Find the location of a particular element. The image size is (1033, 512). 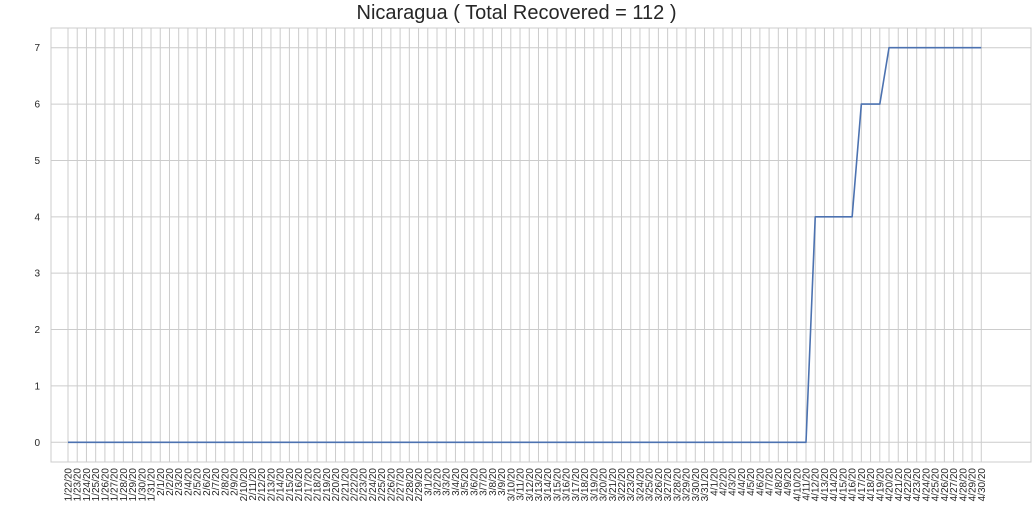

x-tick-label: 2/7/20 is located at coordinates (216, 482).